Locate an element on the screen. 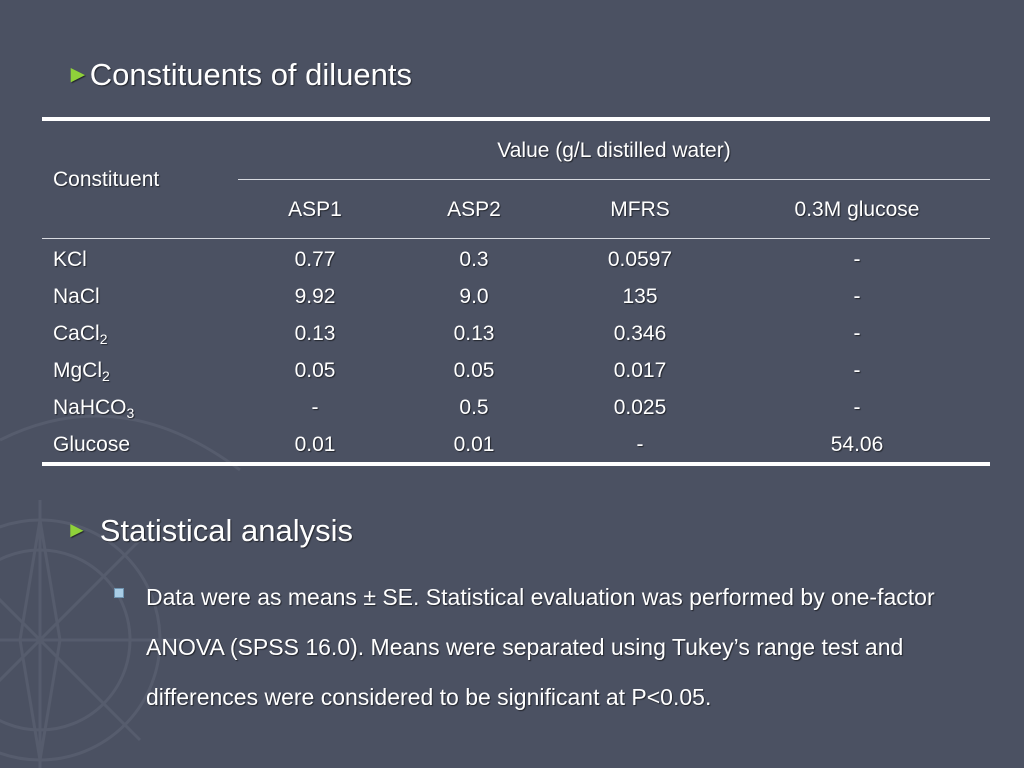 This screenshot has width=1024, height=768. table-row-label: KCl is located at coordinates (70, 259).